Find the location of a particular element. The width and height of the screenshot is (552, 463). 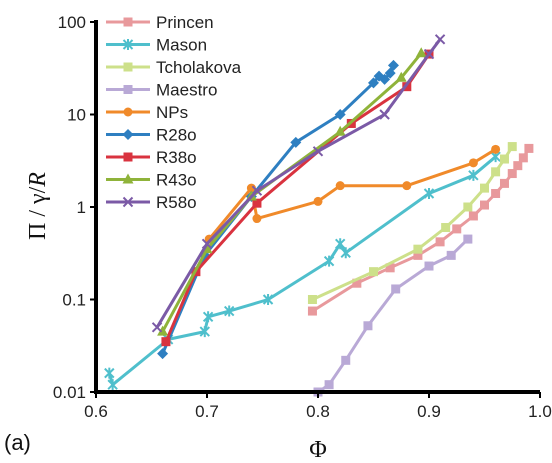

legend-label: Maestro is located at coordinates (186, 90).